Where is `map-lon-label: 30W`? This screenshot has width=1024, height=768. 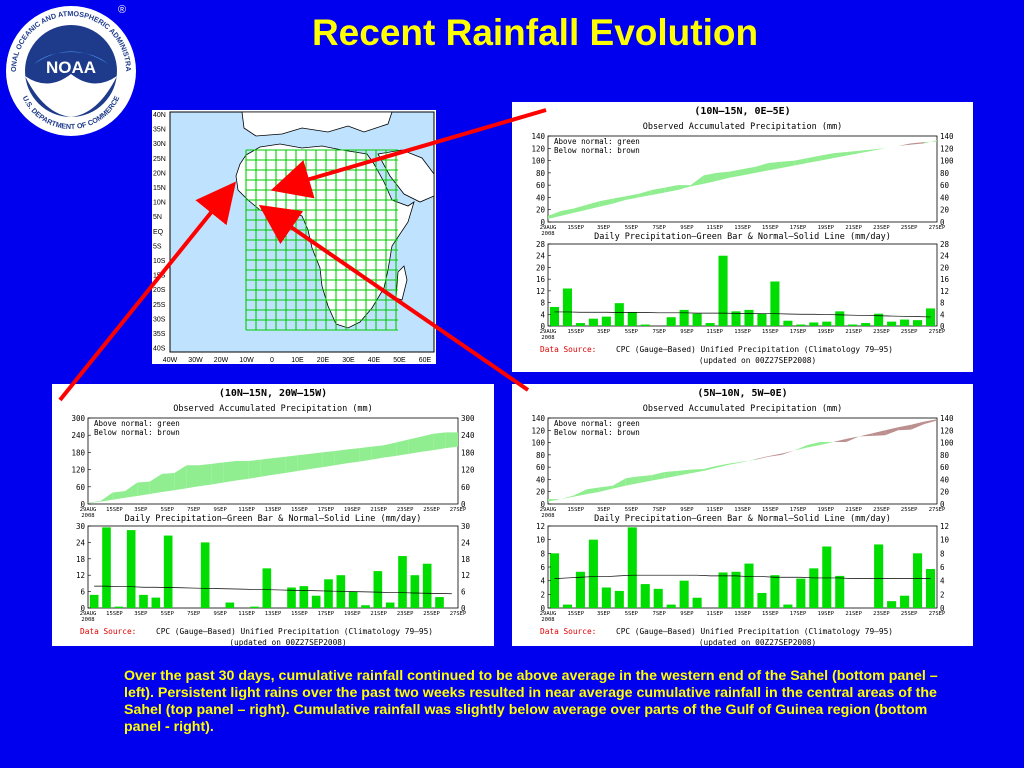 map-lon-label: 30W is located at coordinates (195, 360).